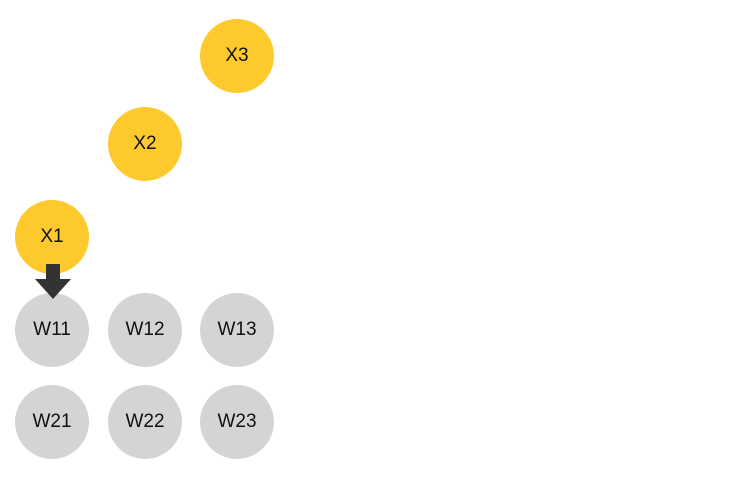  I want to click on weight-node-w21: W21, so click(52, 422).